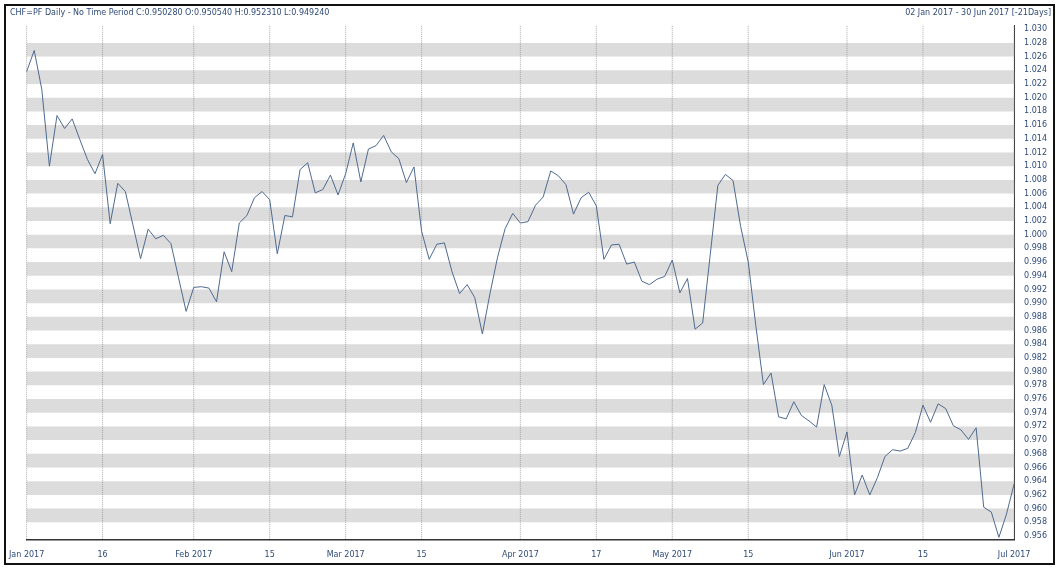  What do you see at coordinates (1035, 193) in the screenshot?
I see `y-tick-label: 1.006` at bounding box center [1035, 193].